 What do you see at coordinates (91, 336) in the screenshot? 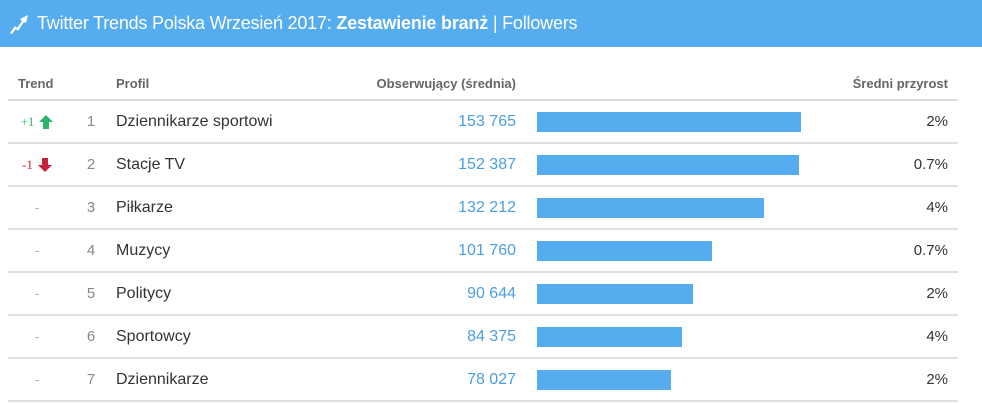
I see `rank-cell: 6` at bounding box center [91, 336].